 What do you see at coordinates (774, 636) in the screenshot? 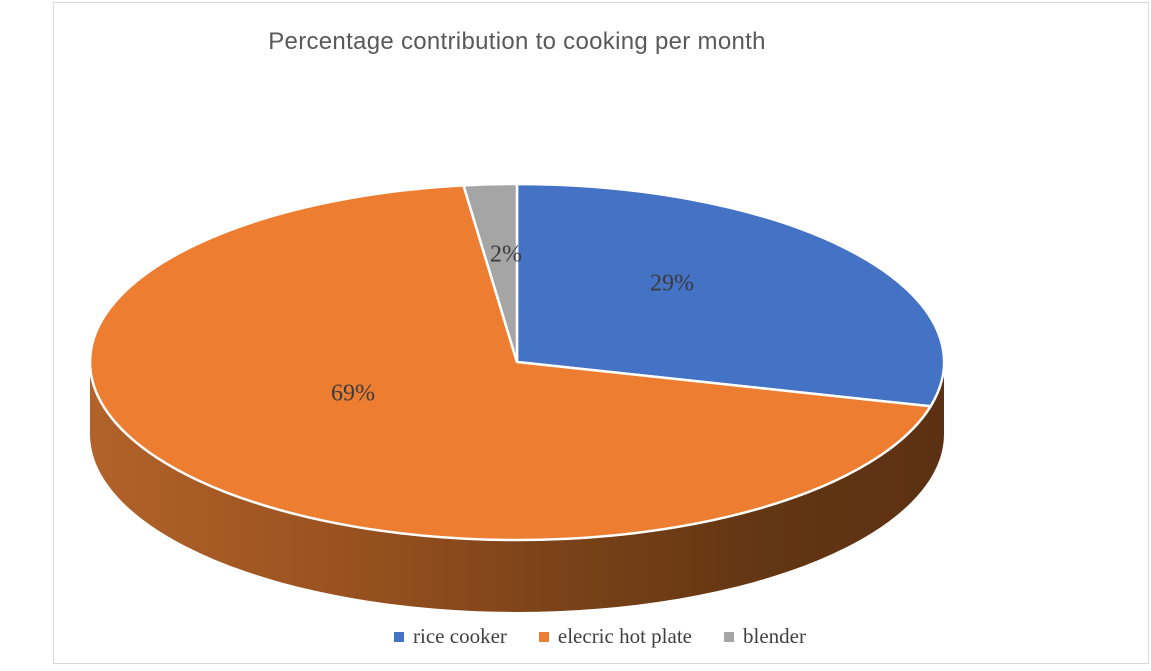
I see `legend-label: blender` at bounding box center [774, 636].